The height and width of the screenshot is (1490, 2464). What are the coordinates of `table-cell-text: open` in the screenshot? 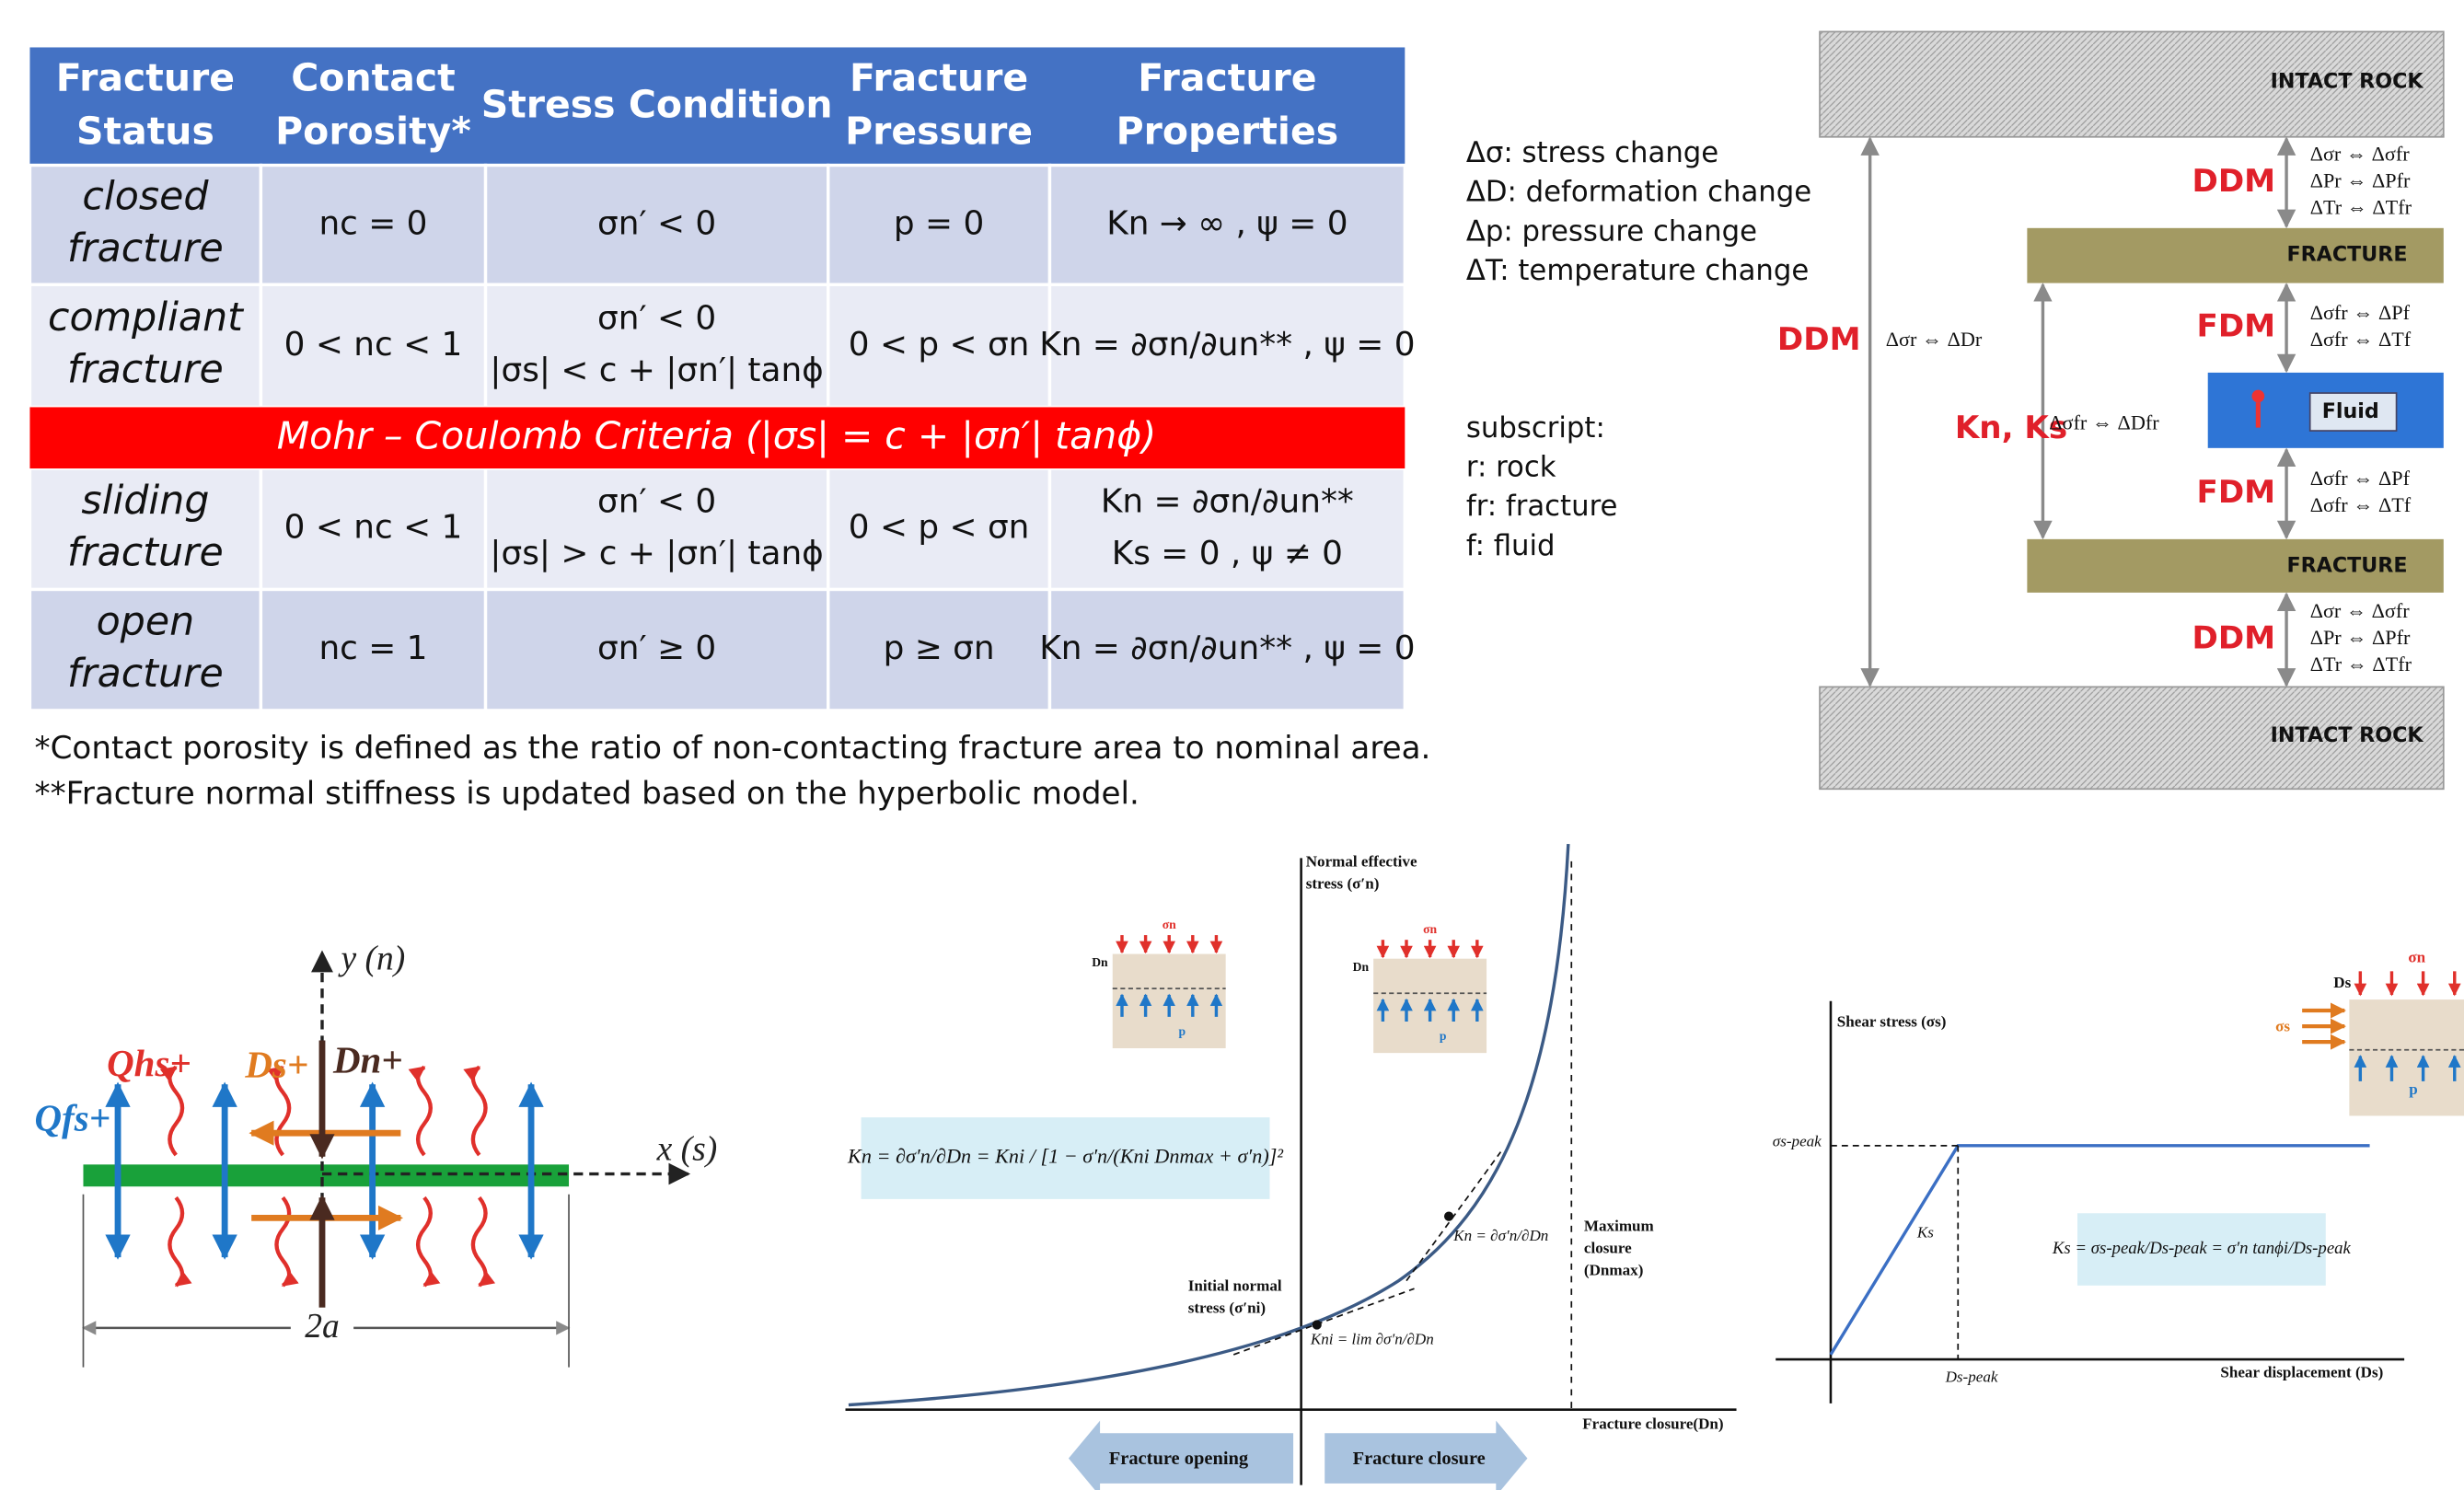 It's located at (146, 622).